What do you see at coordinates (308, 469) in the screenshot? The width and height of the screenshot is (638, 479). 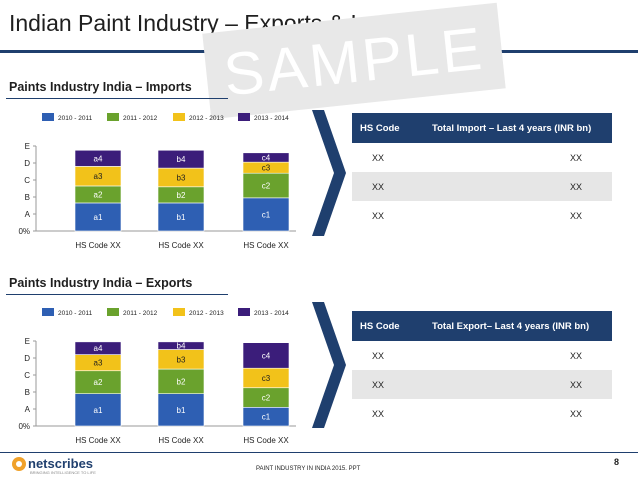 I see `footer-text: PAINT INDUSTRY IN INDIA 2015. PPT` at bounding box center [308, 469].